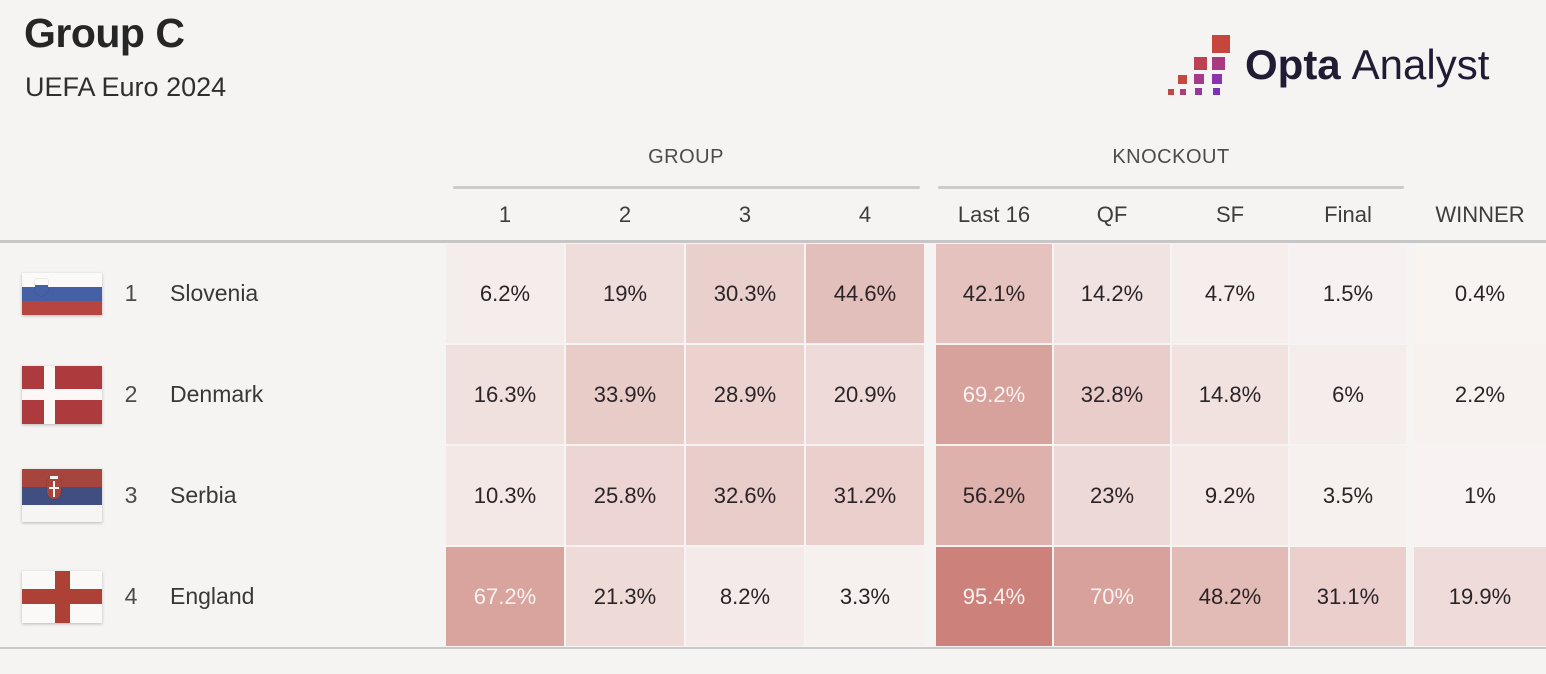 Image resolution: width=1546 pixels, height=674 pixels. Describe the element at coordinates (686, 157) in the screenshot. I see `group-section-header: GROUP` at that location.